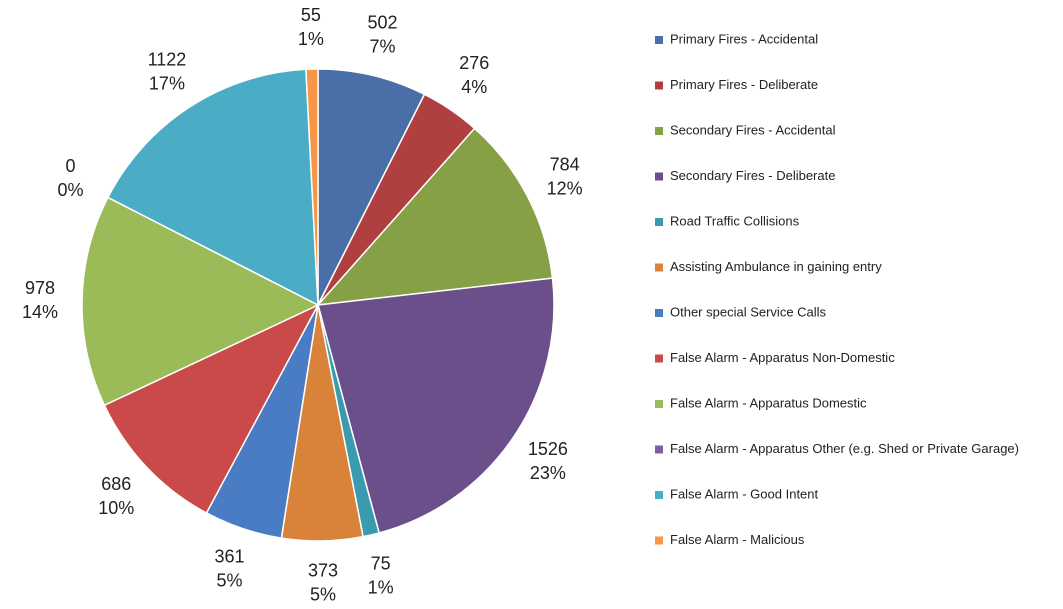 This screenshot has height=609, width=1063. What do you see at coordinates (748, 311) in the screenshot?
I see `legend-label: Other special Service Calls` at bounding box center [748, 311].